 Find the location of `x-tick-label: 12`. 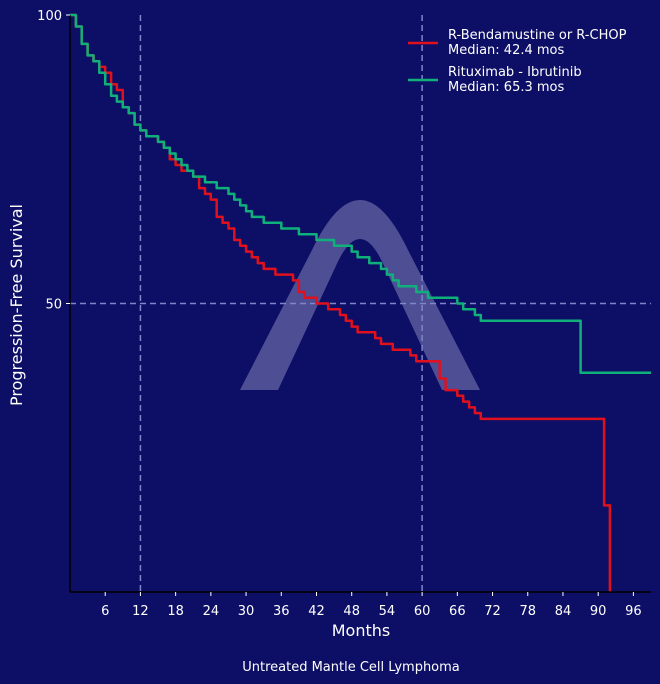

x-tick-label: 12 is located at coordinates (140, 611).